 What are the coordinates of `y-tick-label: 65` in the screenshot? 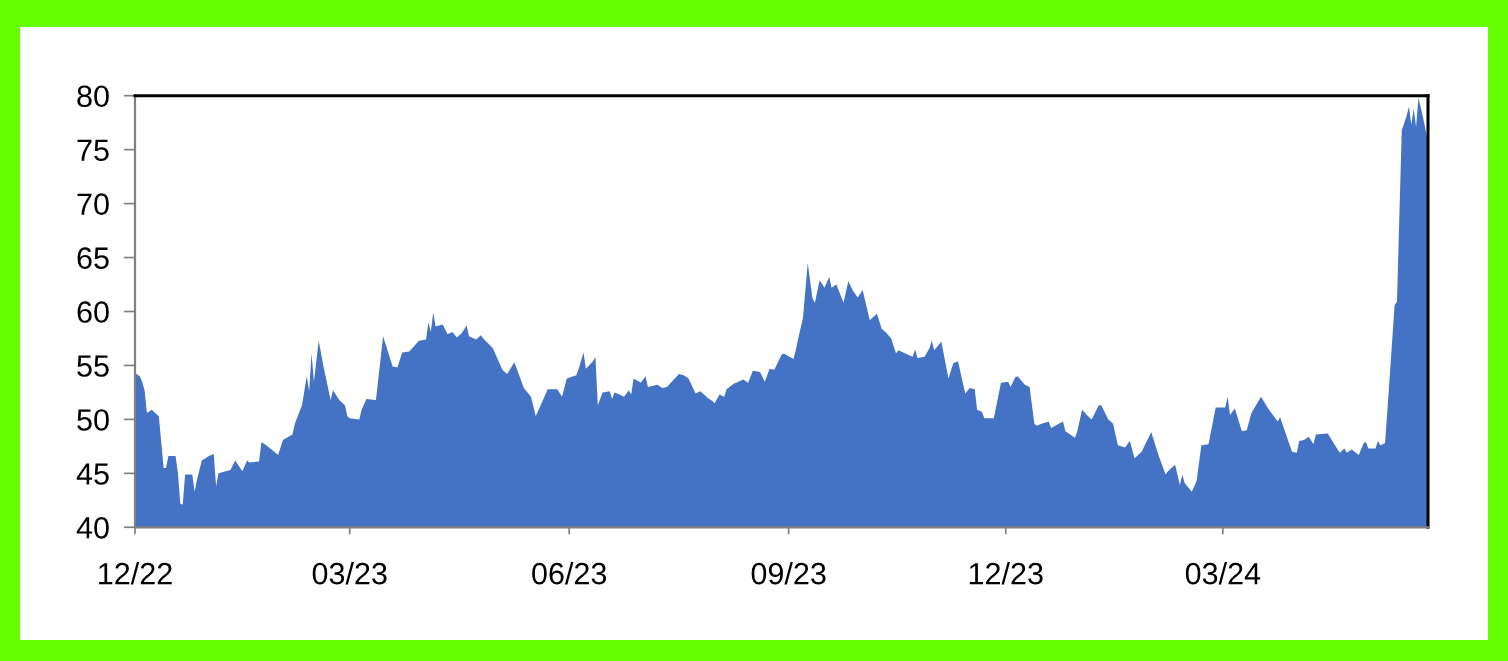 It's located at (93, 258).